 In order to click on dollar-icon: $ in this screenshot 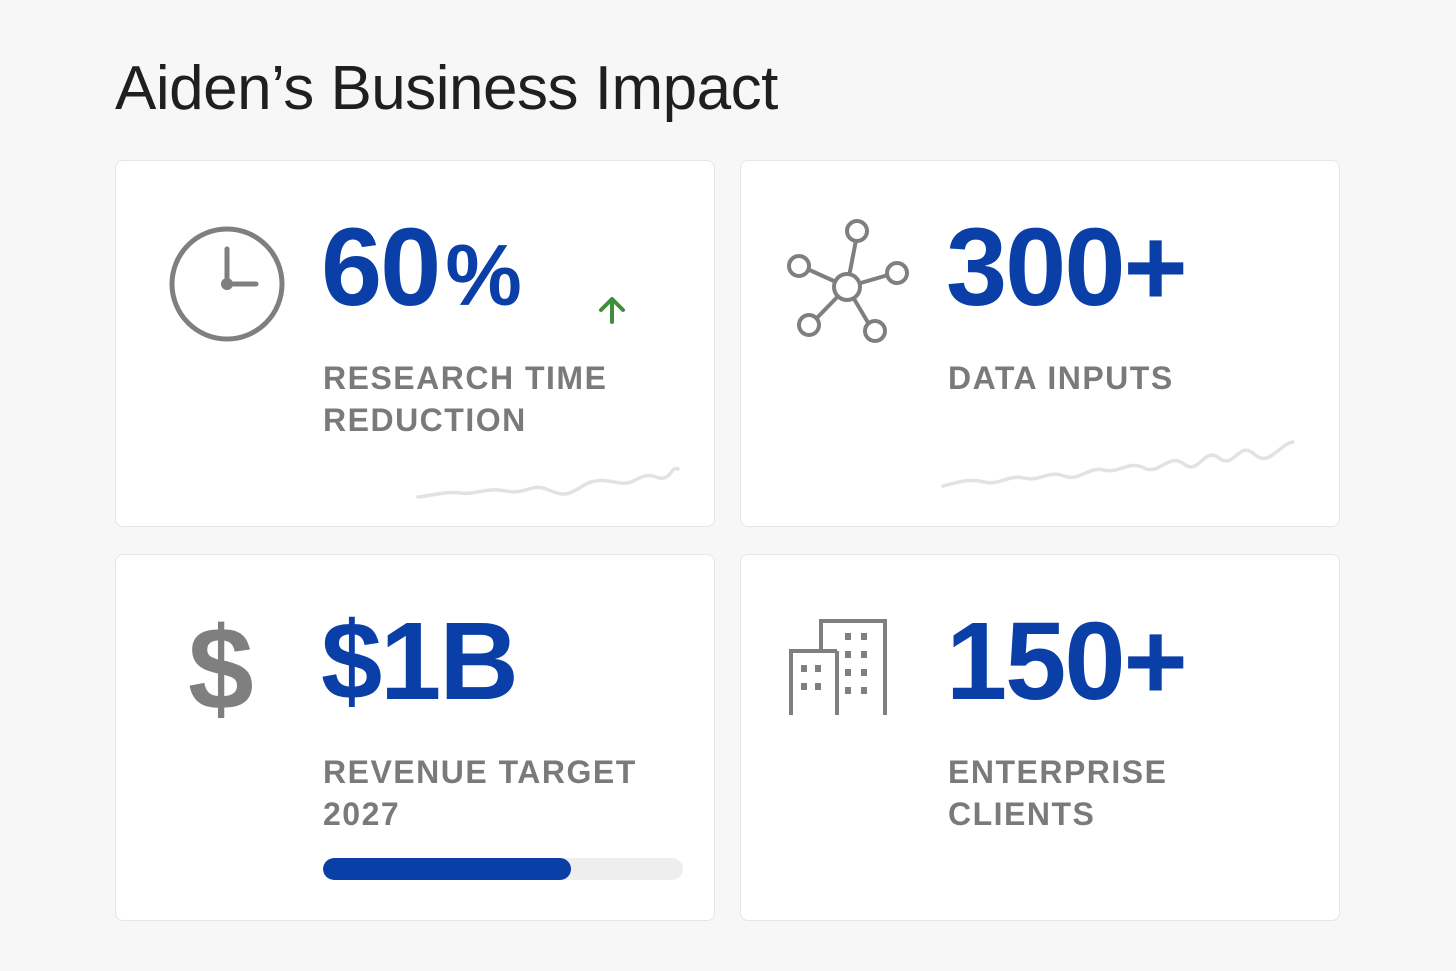, I will do `click(221, 669)`.